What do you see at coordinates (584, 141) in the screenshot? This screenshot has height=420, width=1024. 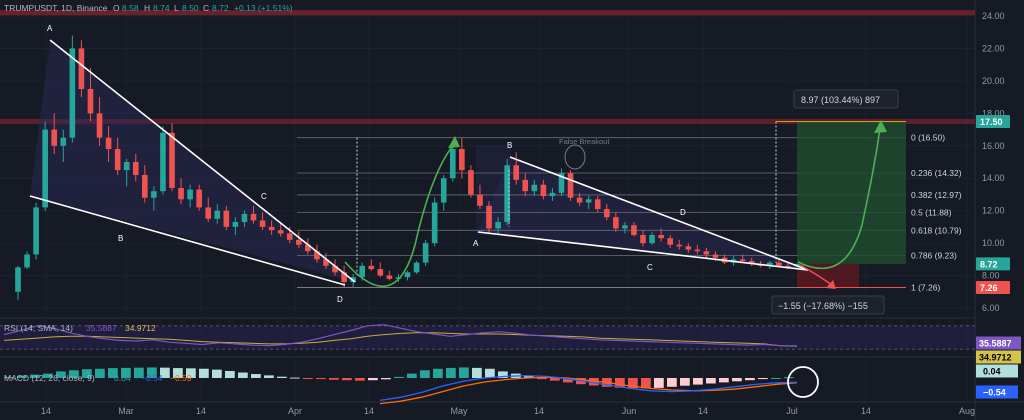 I see `false-breakout-label: False Breakout` at bounding box center [584, 141].